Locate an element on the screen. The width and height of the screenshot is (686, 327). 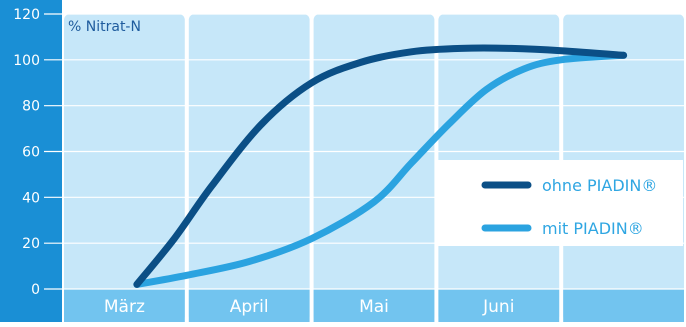
legend-box is located at coordinates (560, 203).